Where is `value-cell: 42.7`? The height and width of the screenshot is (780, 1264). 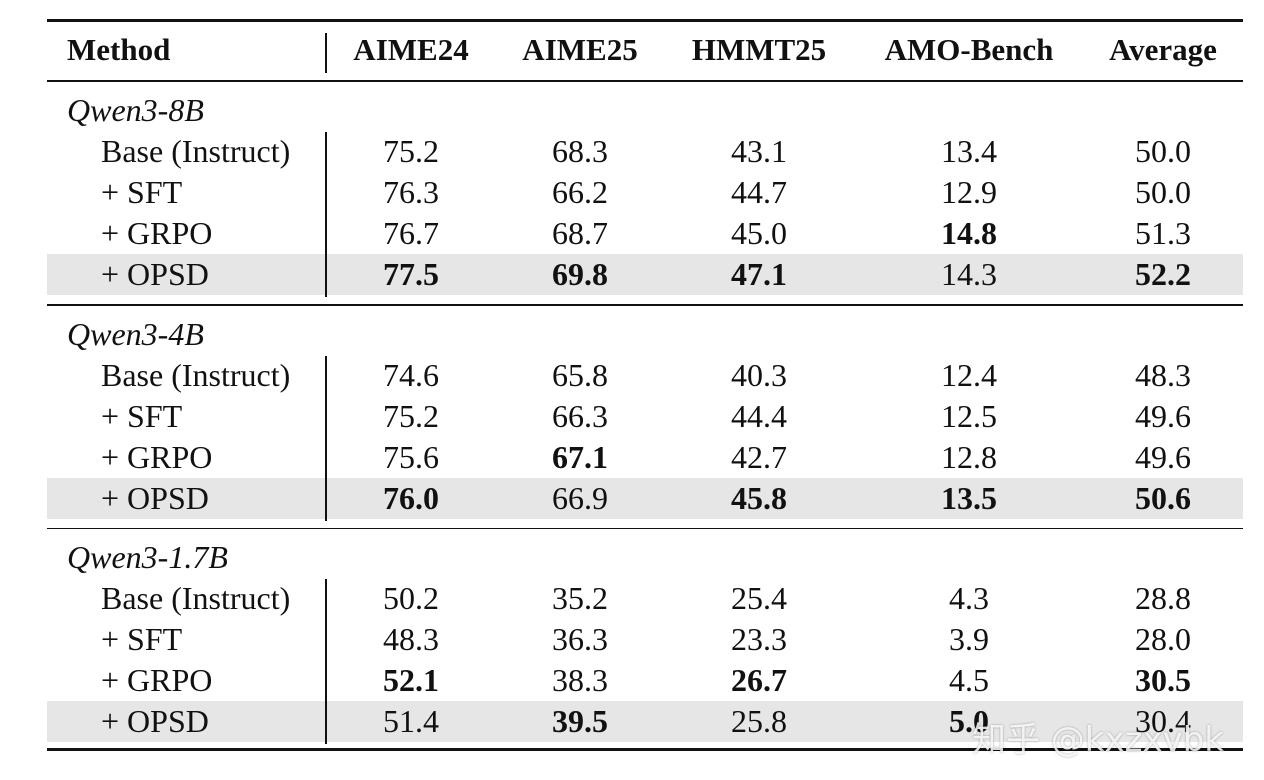 value-cell: 42.7 is located at coordinates (759, 456).